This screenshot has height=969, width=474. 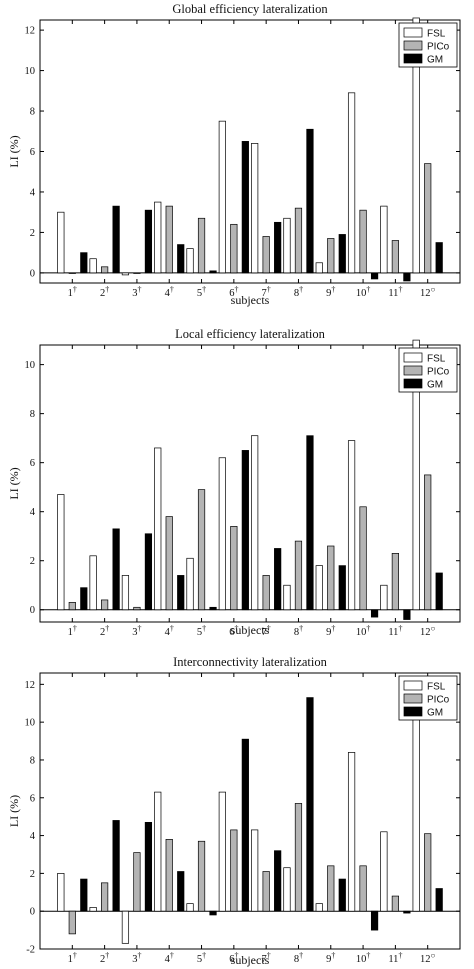 What do you see at coordinates (32, 561) in the screenshot?
I see `y-tick-label: 2` at bounding box center [32, 561].